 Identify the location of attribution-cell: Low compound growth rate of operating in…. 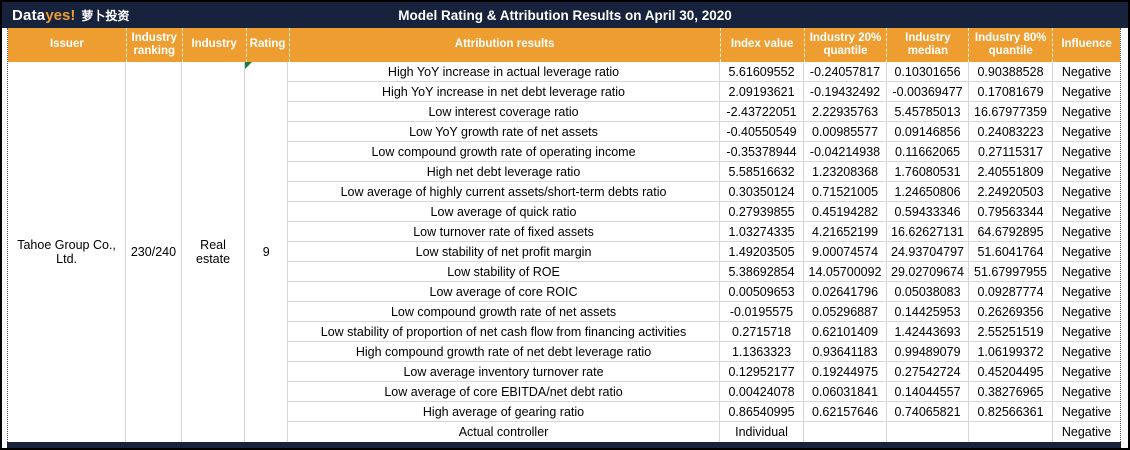
(504, 152).